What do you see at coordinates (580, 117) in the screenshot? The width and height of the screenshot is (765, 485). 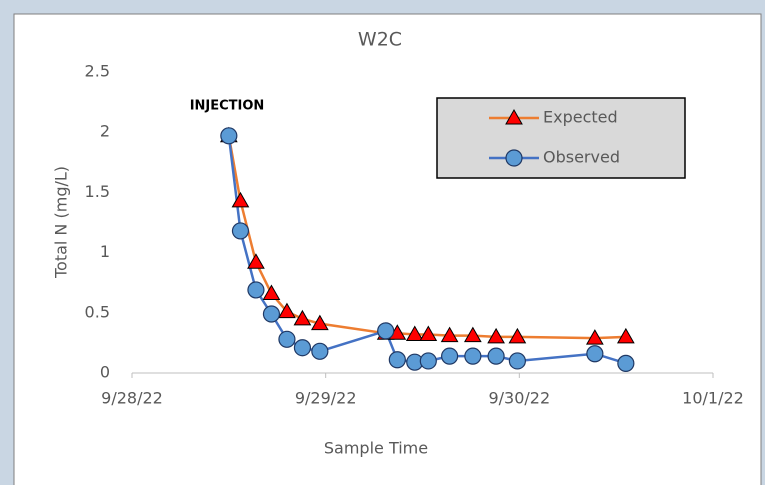 I see `legend-label: Expected` at bounding box center [580, 117].